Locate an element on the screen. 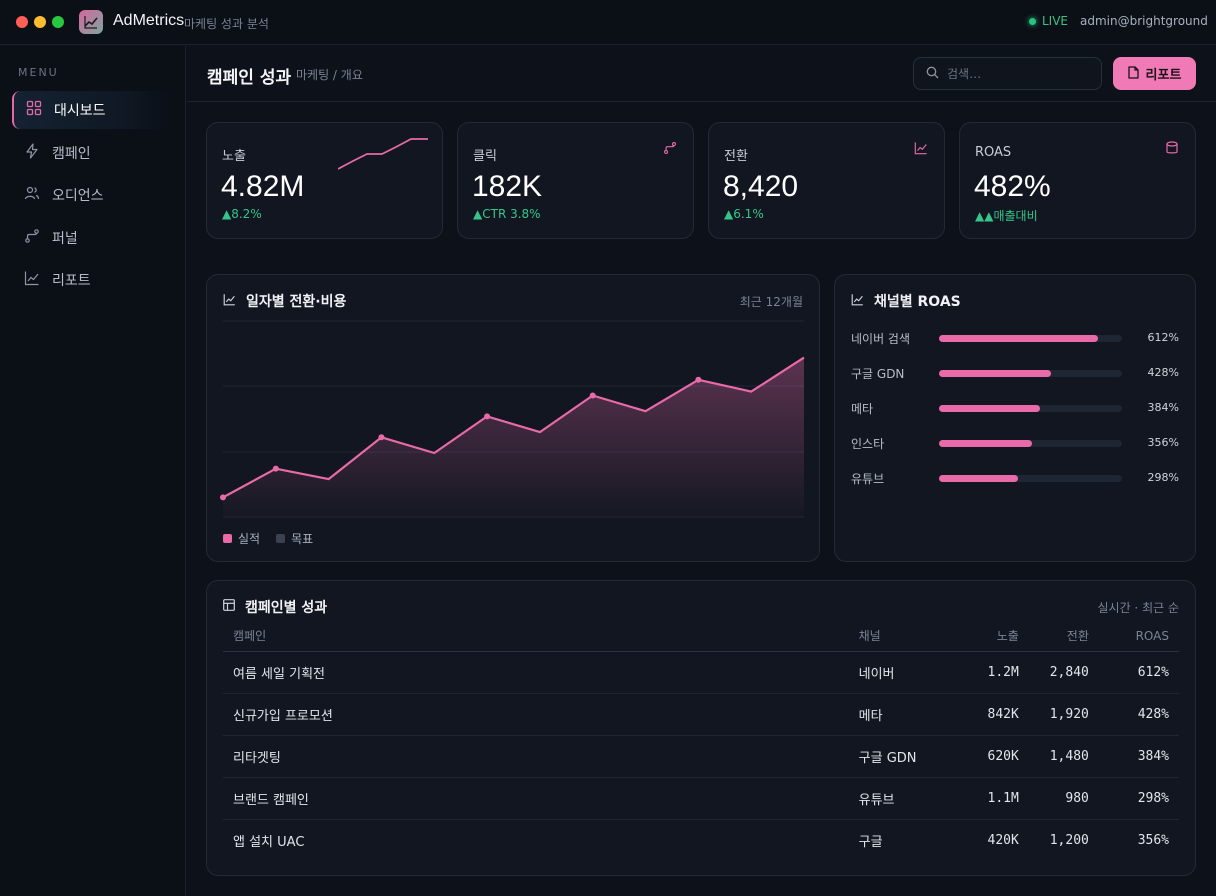 This screenshot has width=1216, height=896. search-box is located at coordinates (1007, 73).